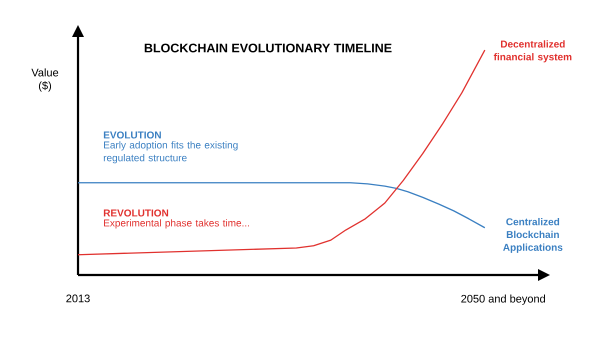 Image resolution: width=600 pixels, height=345 pixels. What do you see at coordinates (268, 48) in the screenshot?
I see `chart-title: BLOCKCHAIN EVOLUTIONARY TIMELINE` at bounding box center [268, 48].